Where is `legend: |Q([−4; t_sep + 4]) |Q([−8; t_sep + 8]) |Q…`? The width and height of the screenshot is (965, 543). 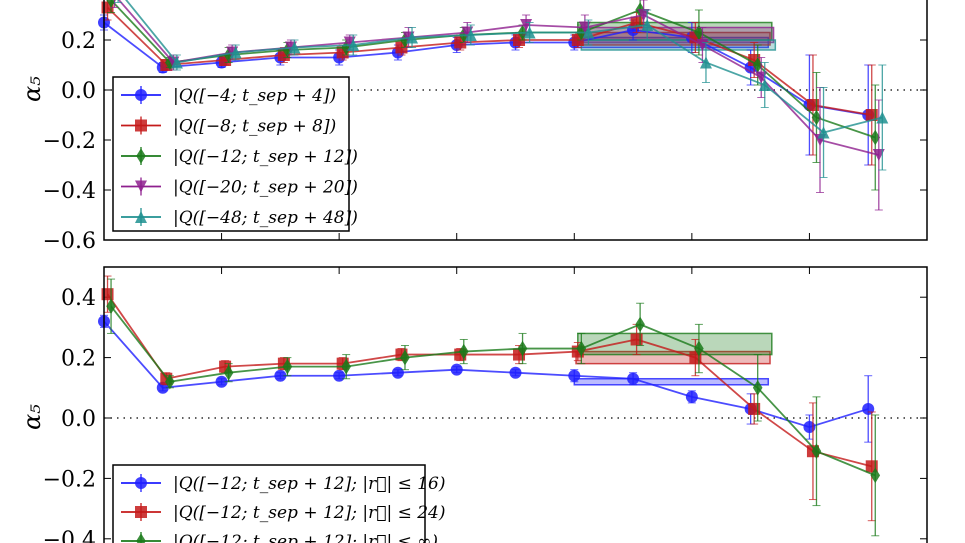 legend: |Q([−4; t_sep + 4]) |Q([−8; t_sep + 8]) |Q… is located at coordinates (235, 154).